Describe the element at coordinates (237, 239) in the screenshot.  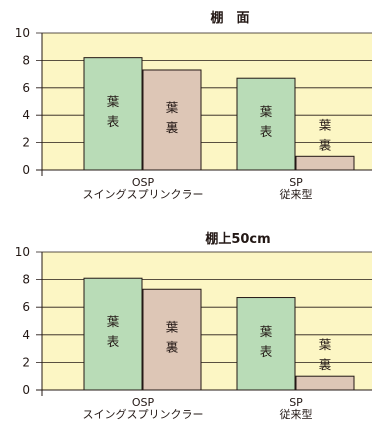
I see `chart-title: 棚上50cm` at that location.